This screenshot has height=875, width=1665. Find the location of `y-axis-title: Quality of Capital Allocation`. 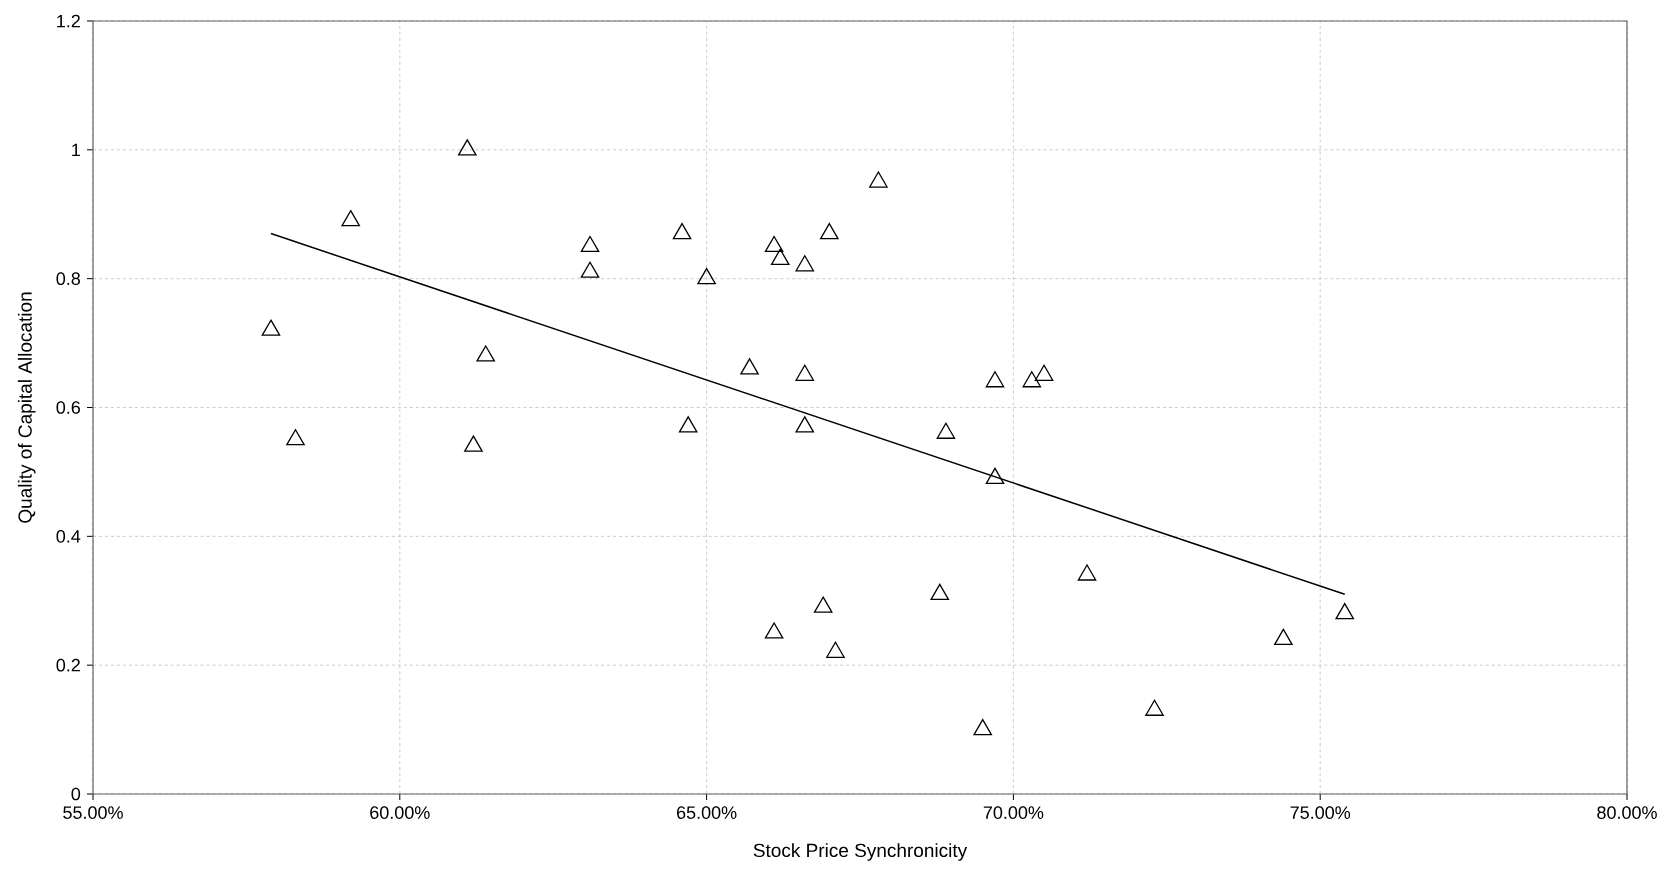

y-axis-title: Quality of Capital Allocation is located at coordinates (26, 407).